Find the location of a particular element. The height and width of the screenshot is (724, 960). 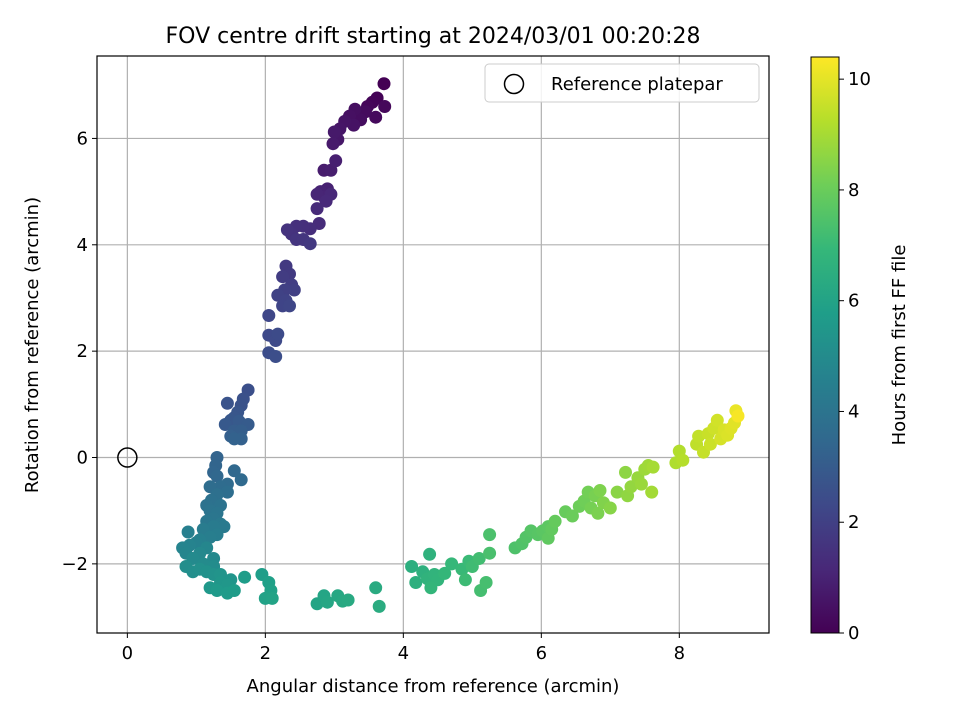

x-axis-ticks: 0 2 4 6 8 is located at coordinates (403, 648).